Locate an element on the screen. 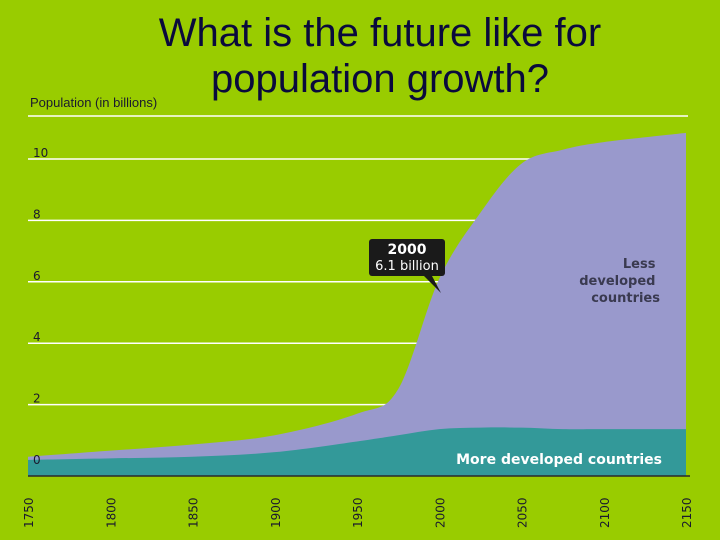  x-tick-label: 1950 is located at coordinates (358, 512).